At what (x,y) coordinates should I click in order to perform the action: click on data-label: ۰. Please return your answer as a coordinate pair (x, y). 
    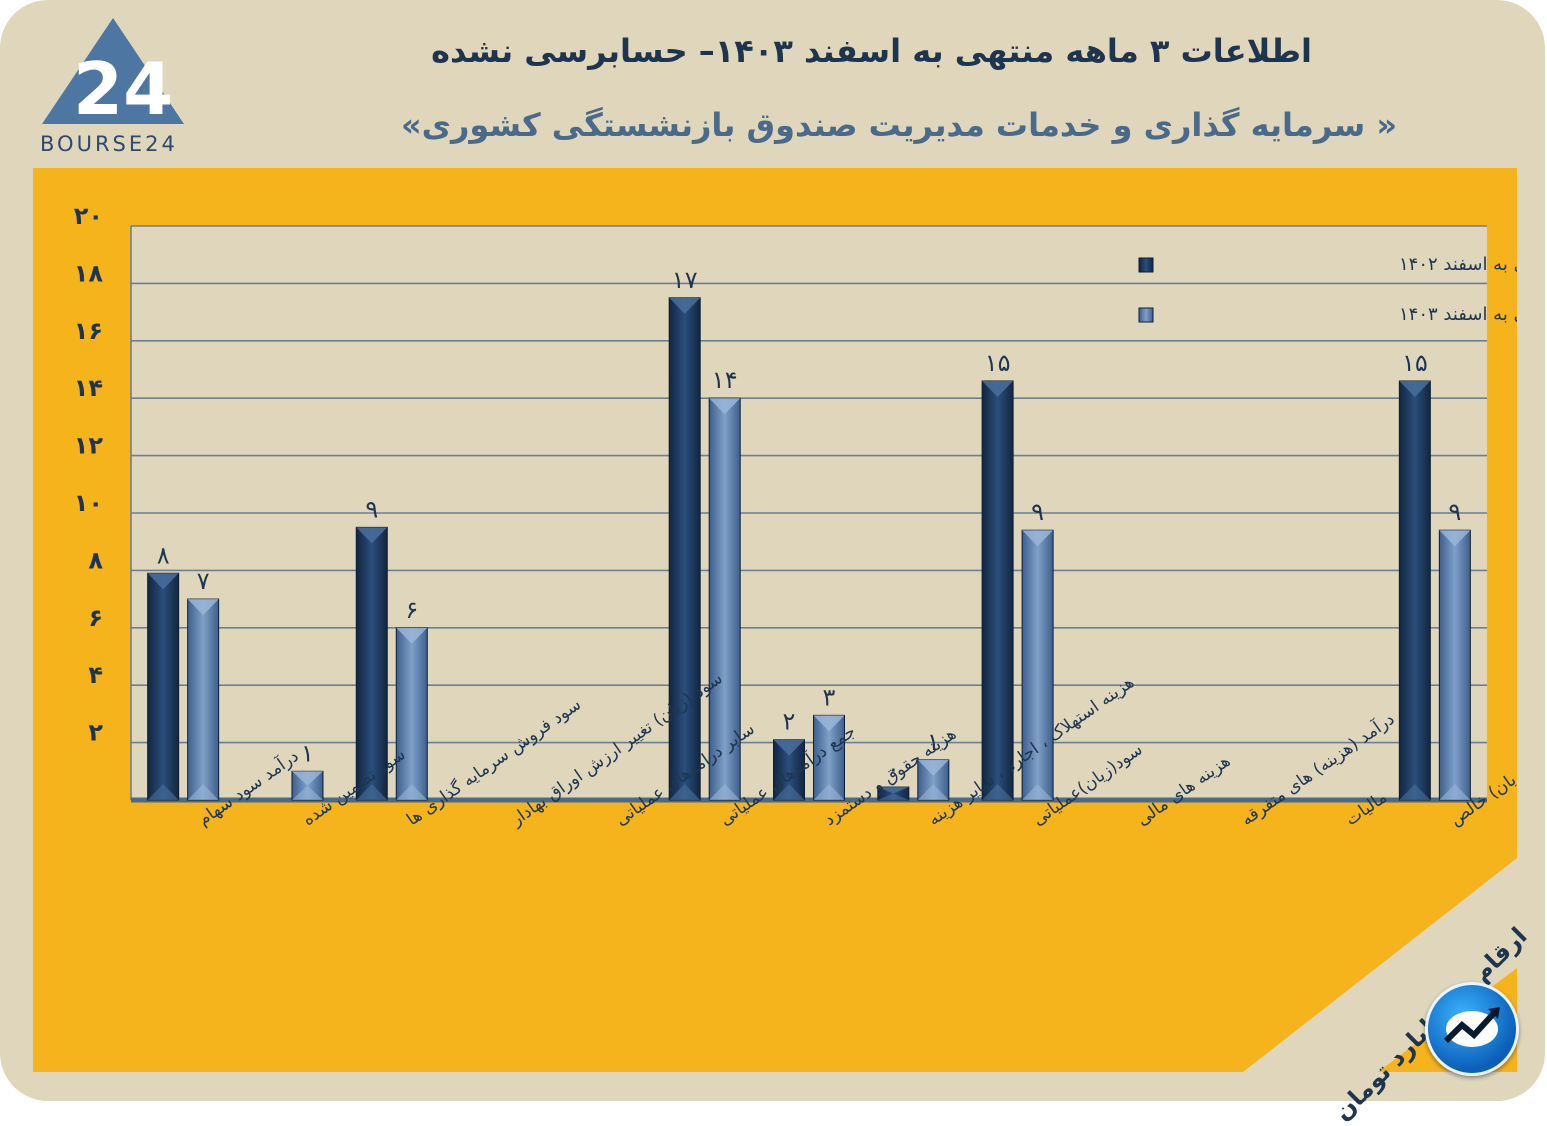
    Looking at the image, I should click on (893, 769).